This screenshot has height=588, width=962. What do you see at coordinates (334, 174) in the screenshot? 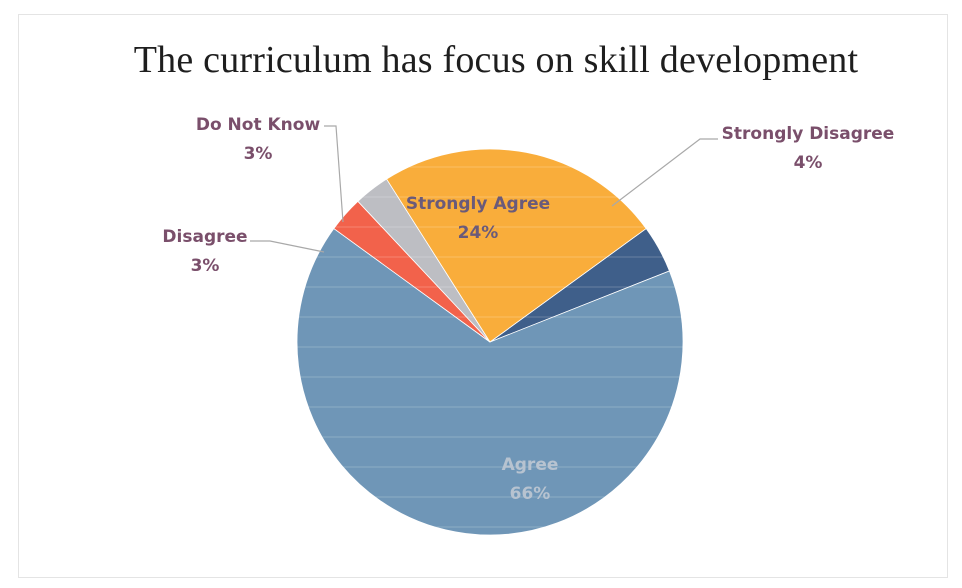
I see `leader-line-do-not-know` at bounding box center [334, 174].